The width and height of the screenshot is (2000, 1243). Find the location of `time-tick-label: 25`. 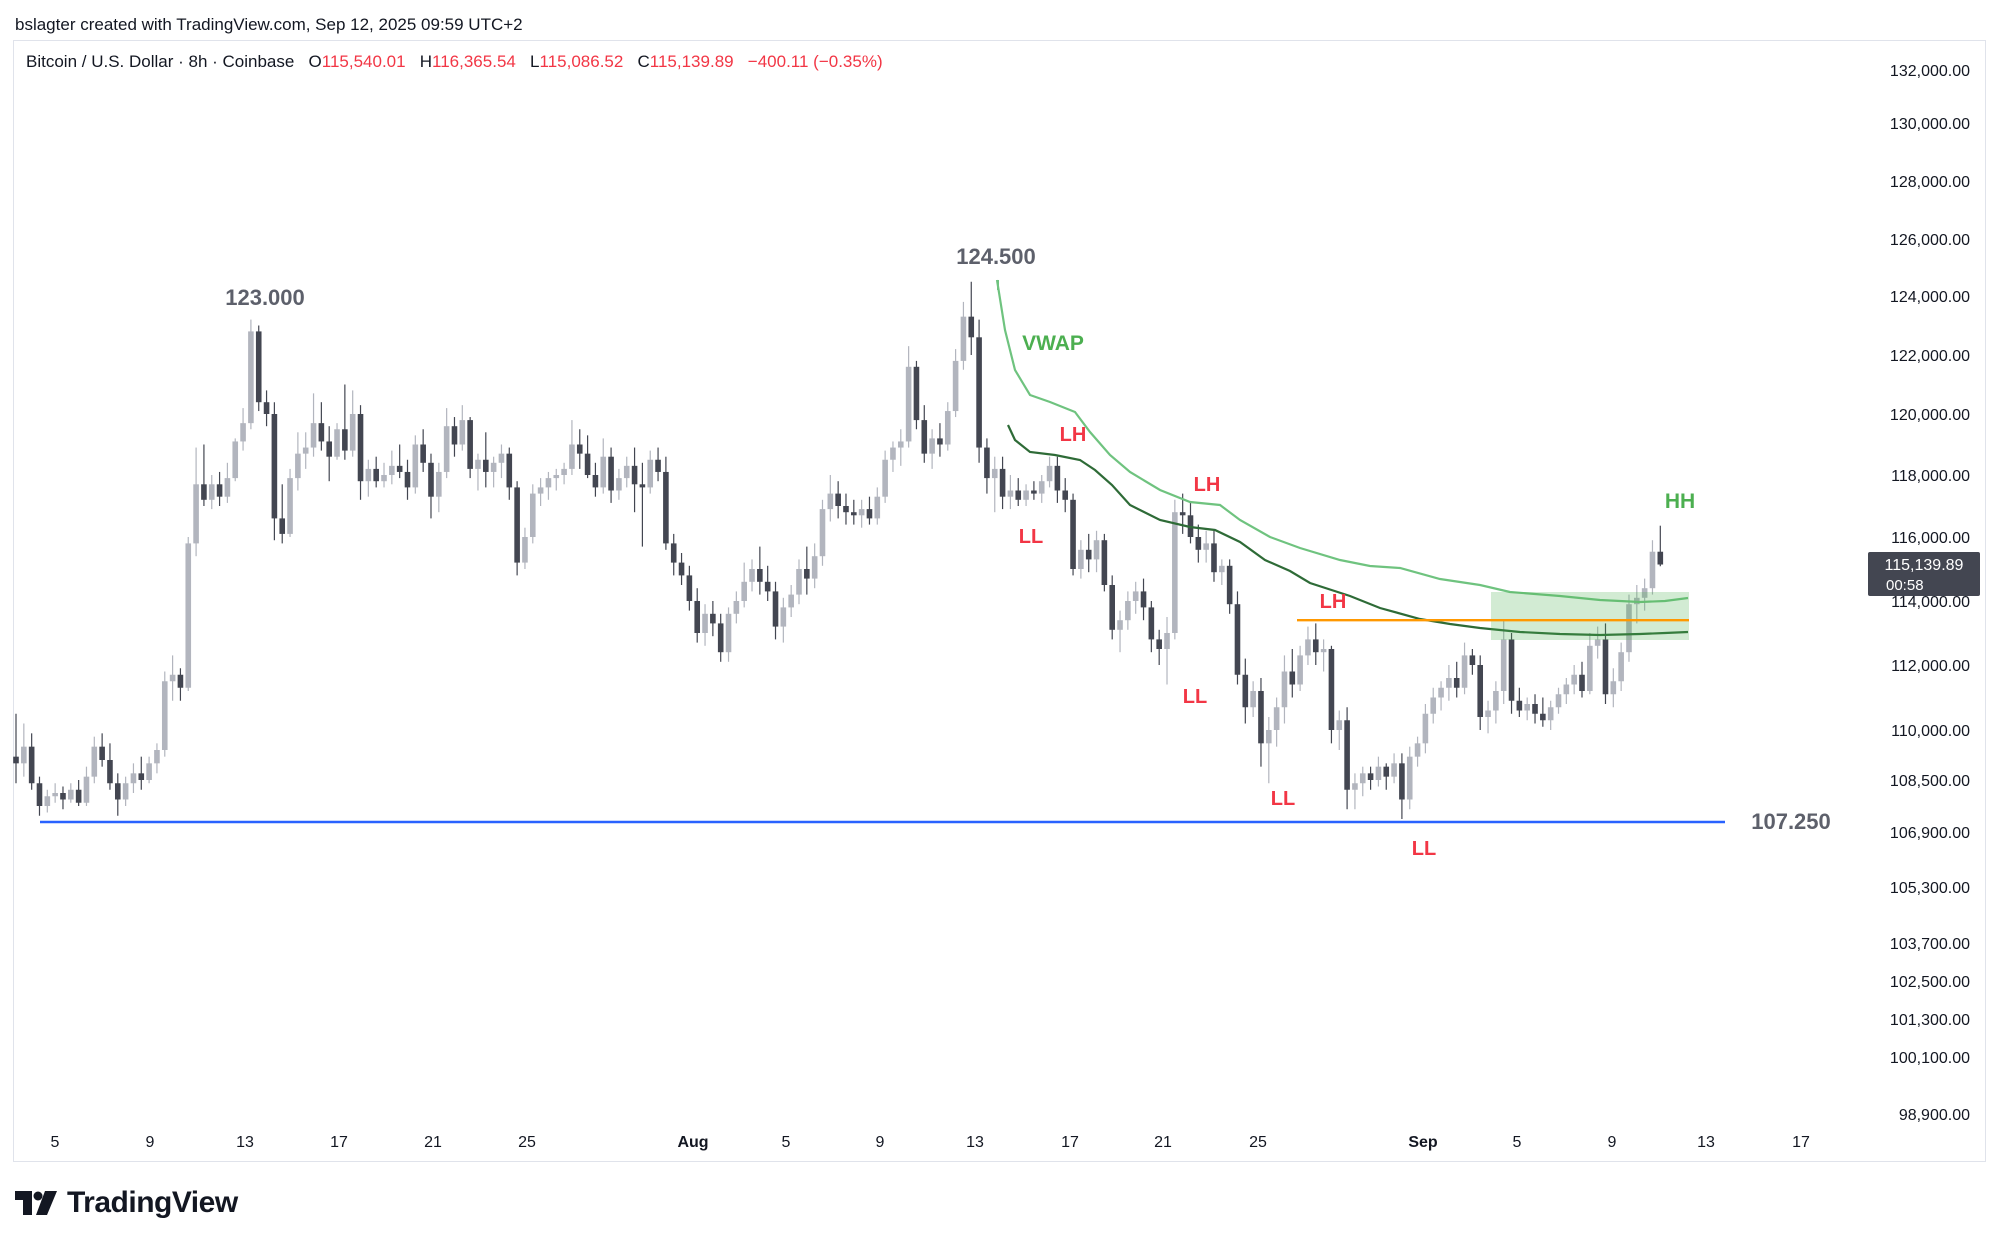

time-tick-label: 25 is located at coordinates (1258, 1142).